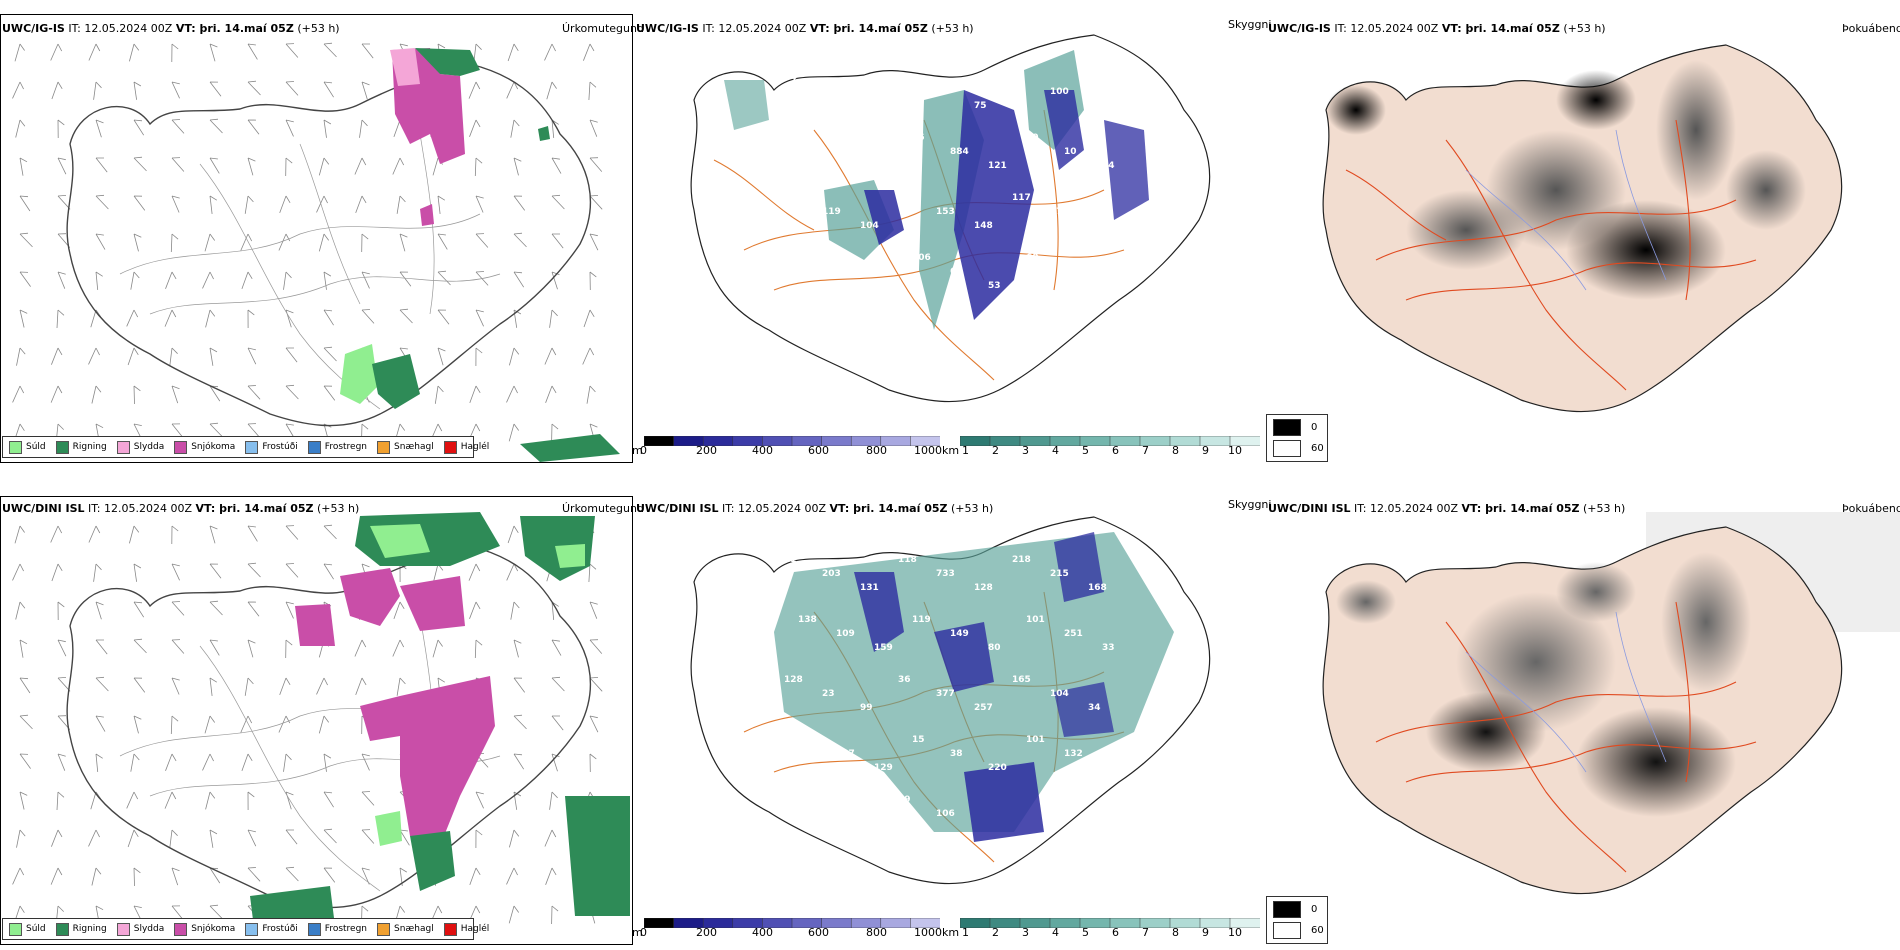  Describe the element at coordinates (338, 508) in the screenshot. I see `lead-time: (+53 h)` at that location.